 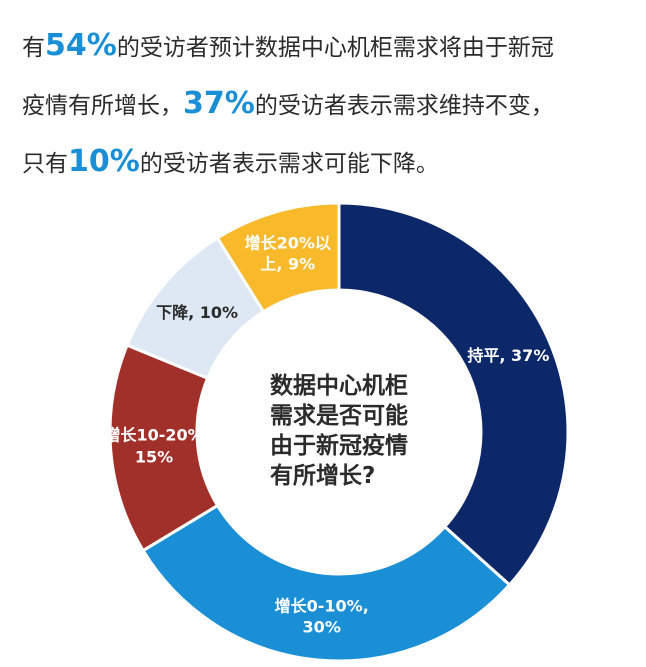 What do you see at coordinates (197, 312) in the screenshot?
I see `data-label: 下降, 10%` at bounding box center [197, 312].